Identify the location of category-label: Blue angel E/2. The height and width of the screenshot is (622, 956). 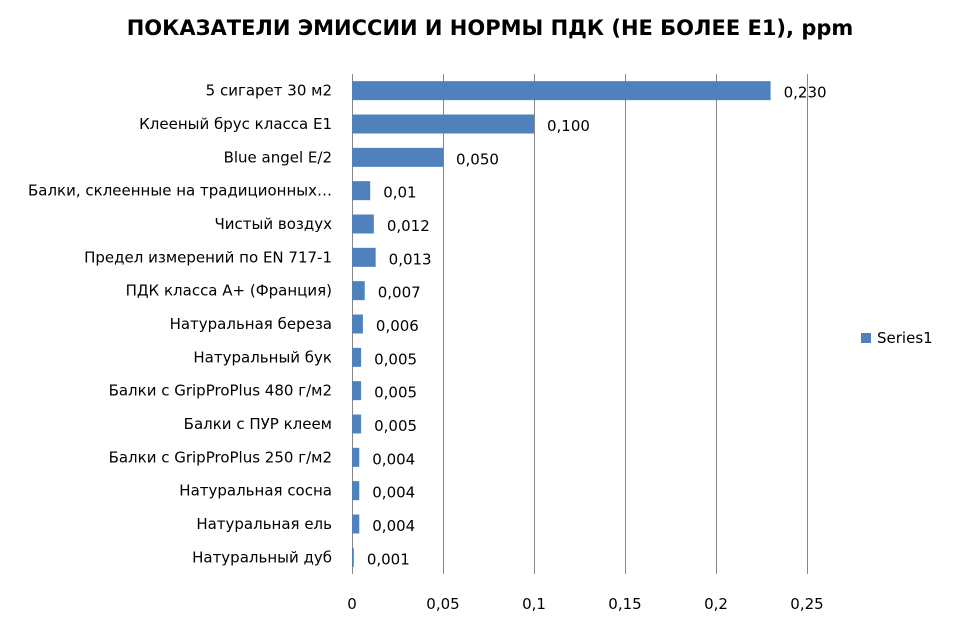
(278, 157).